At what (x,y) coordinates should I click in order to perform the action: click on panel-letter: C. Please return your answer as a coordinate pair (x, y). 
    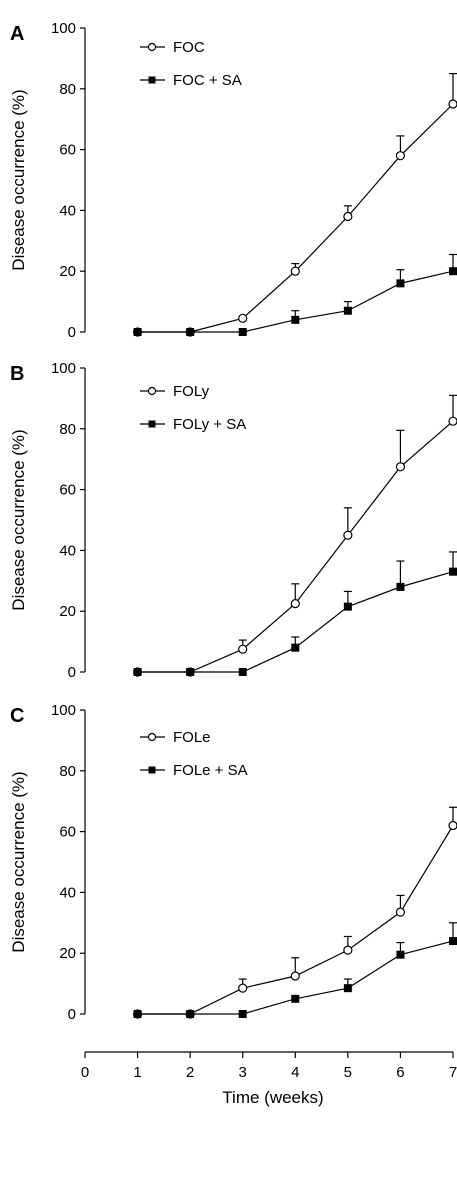
    Looking at the image, I should click on (17, 716).